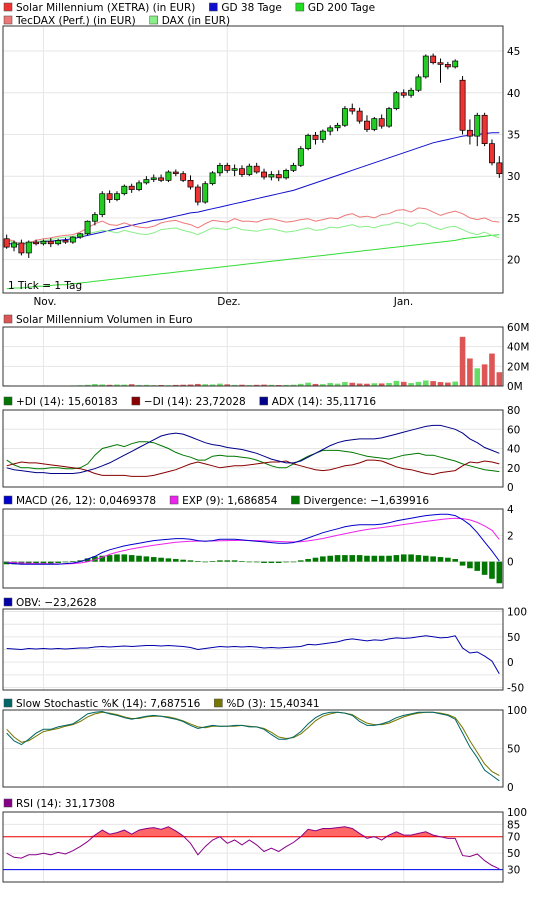  What do you see at coordinates (272, 704) in the screenshot?
I see `stoch-legend-label: %D (3): 15,40341` at bounding box center [272, 704].